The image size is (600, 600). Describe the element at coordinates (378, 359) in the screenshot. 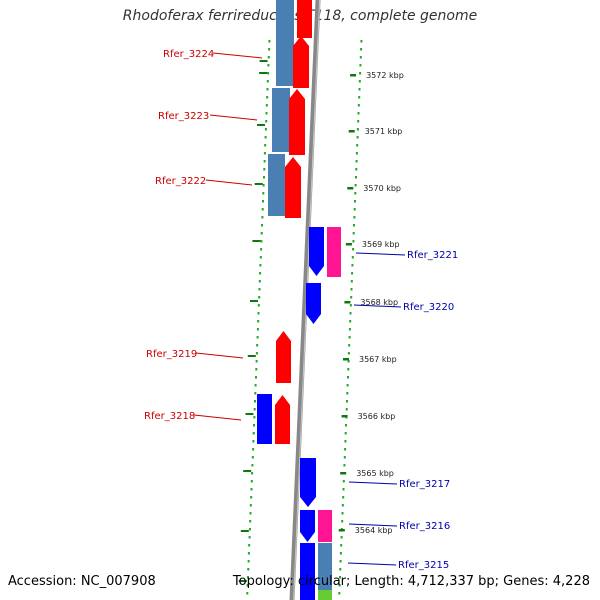

I see `ruler-label: 3567 kbp` at that location.